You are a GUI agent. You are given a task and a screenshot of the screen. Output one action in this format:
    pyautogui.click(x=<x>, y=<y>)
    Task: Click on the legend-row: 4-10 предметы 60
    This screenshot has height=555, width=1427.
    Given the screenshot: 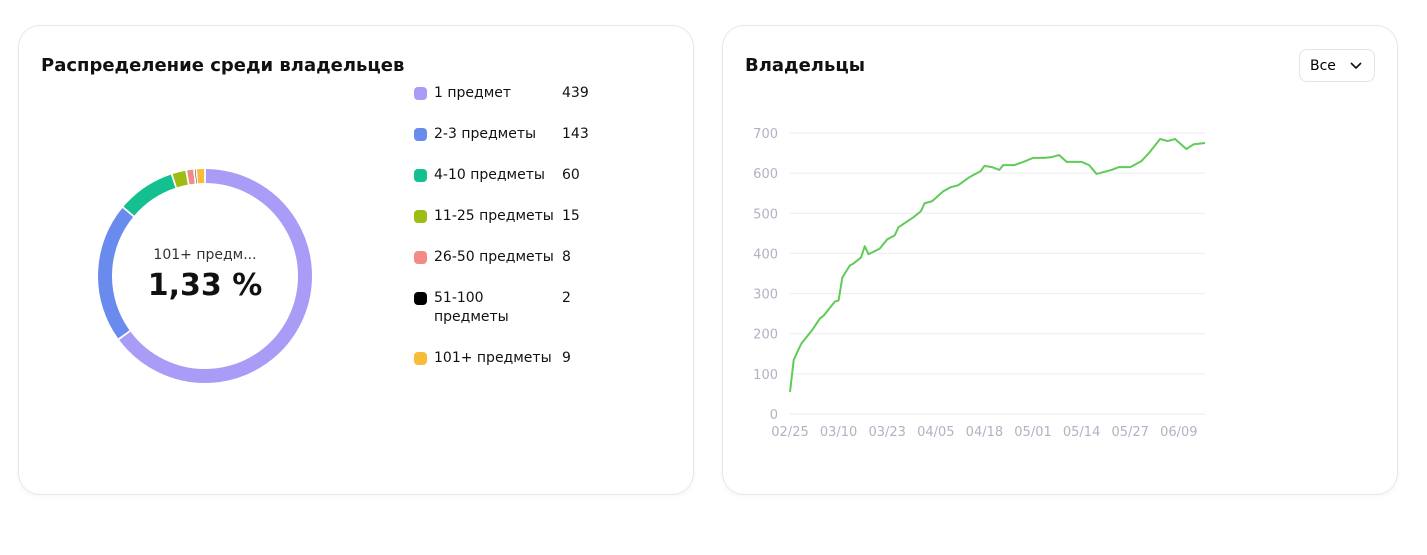 What is the action you would take?
    pyautogui.click(x=501, y=175)
    